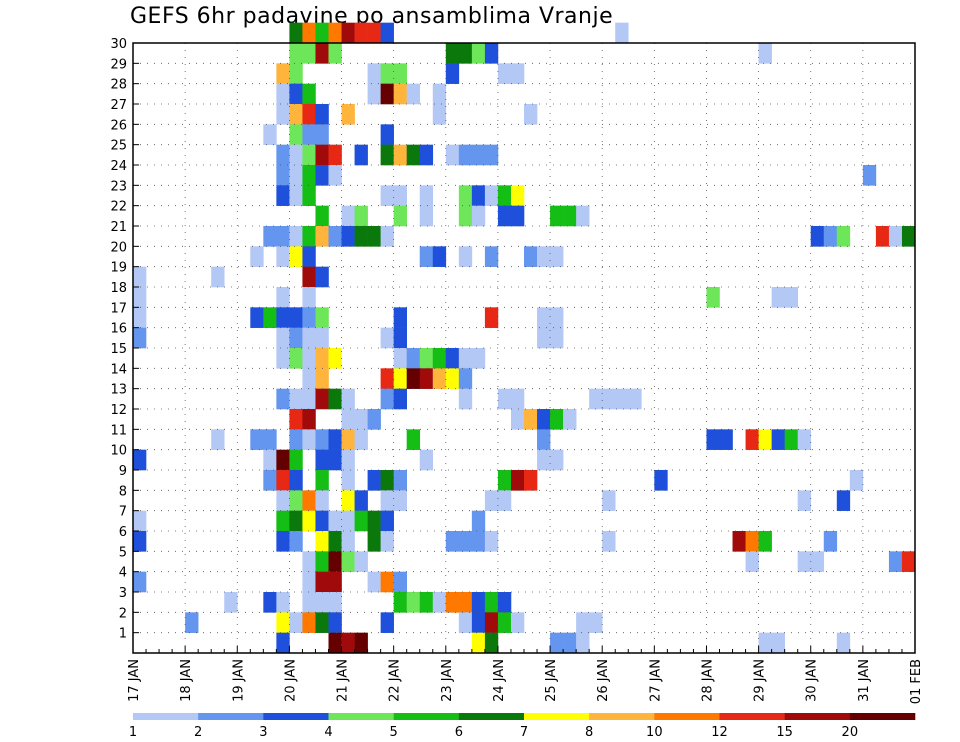 This screenshot has height=742, width=960. Describe the element at coordinates (123, 512) in the screenshot. I see `y-tick-label: 7` at that location.